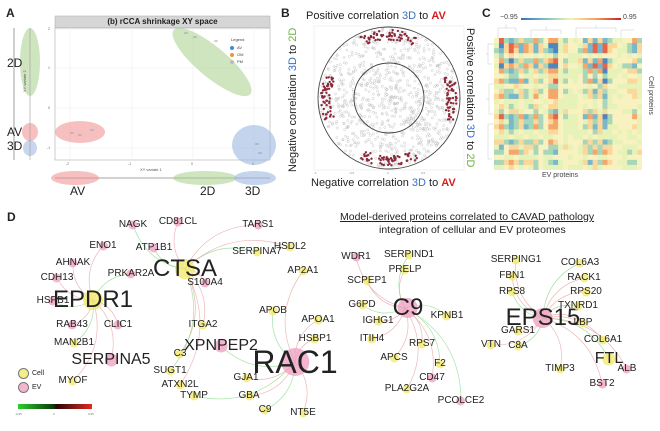 Image resolution: width=660 pixels, height=431 pixels. I want to click on network-node: KPNB1, so click(447, 316).